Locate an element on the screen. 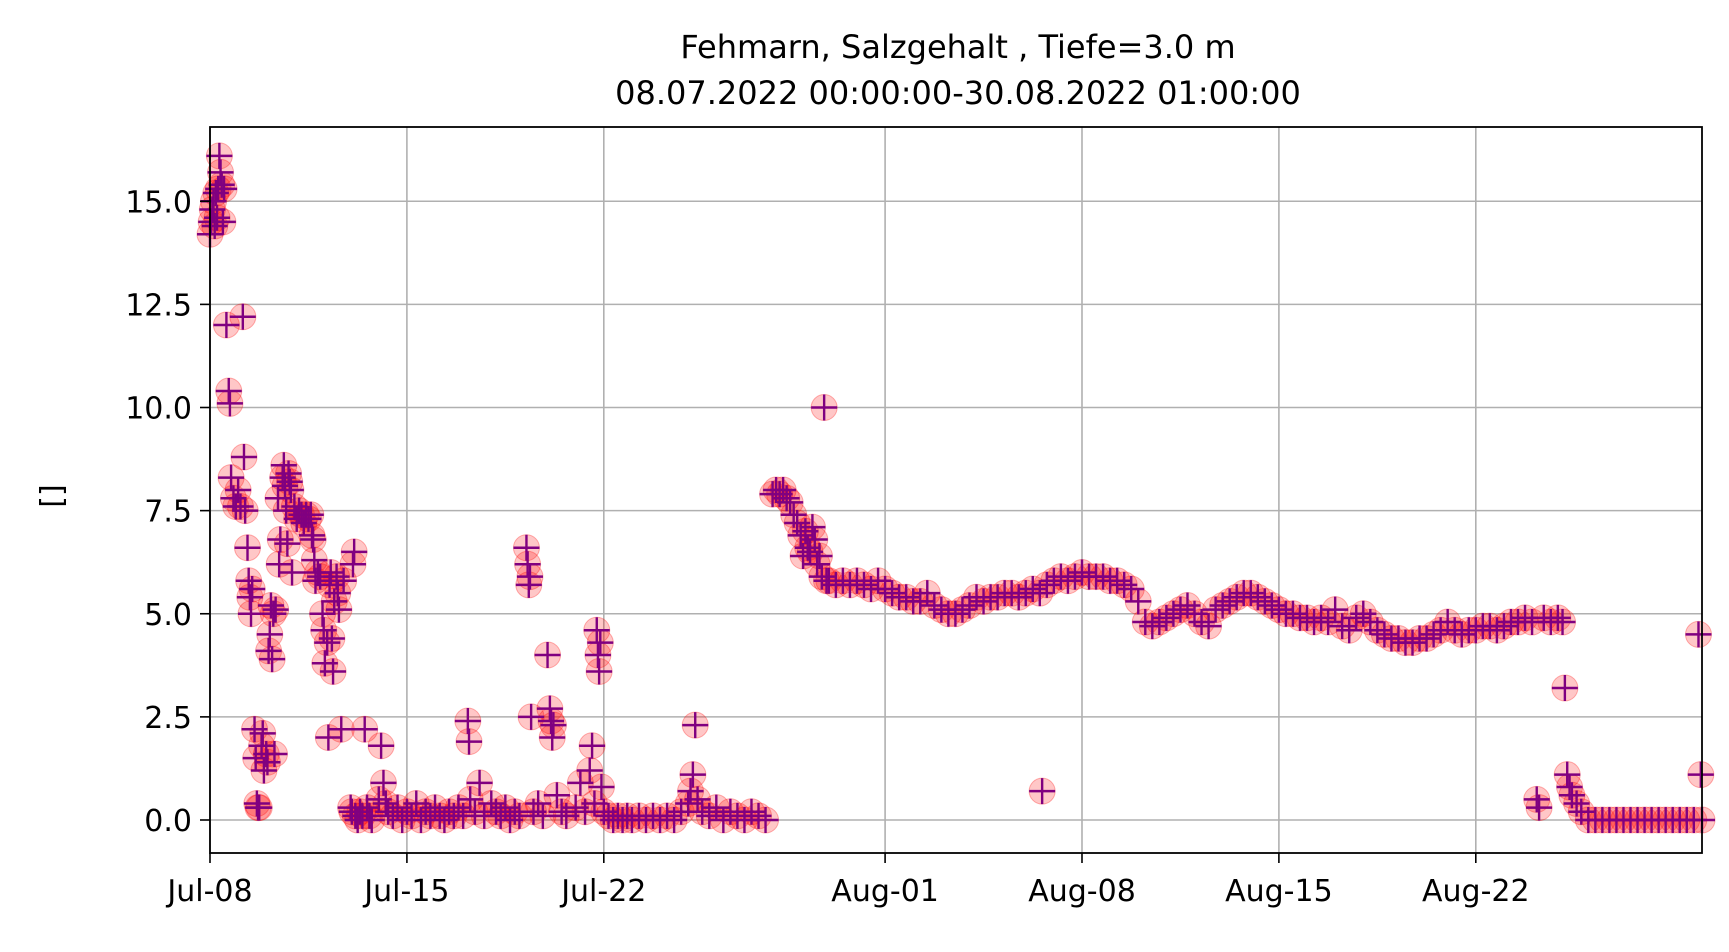  x-tick-label: Jul-22 is located at coordinates (602, 891).